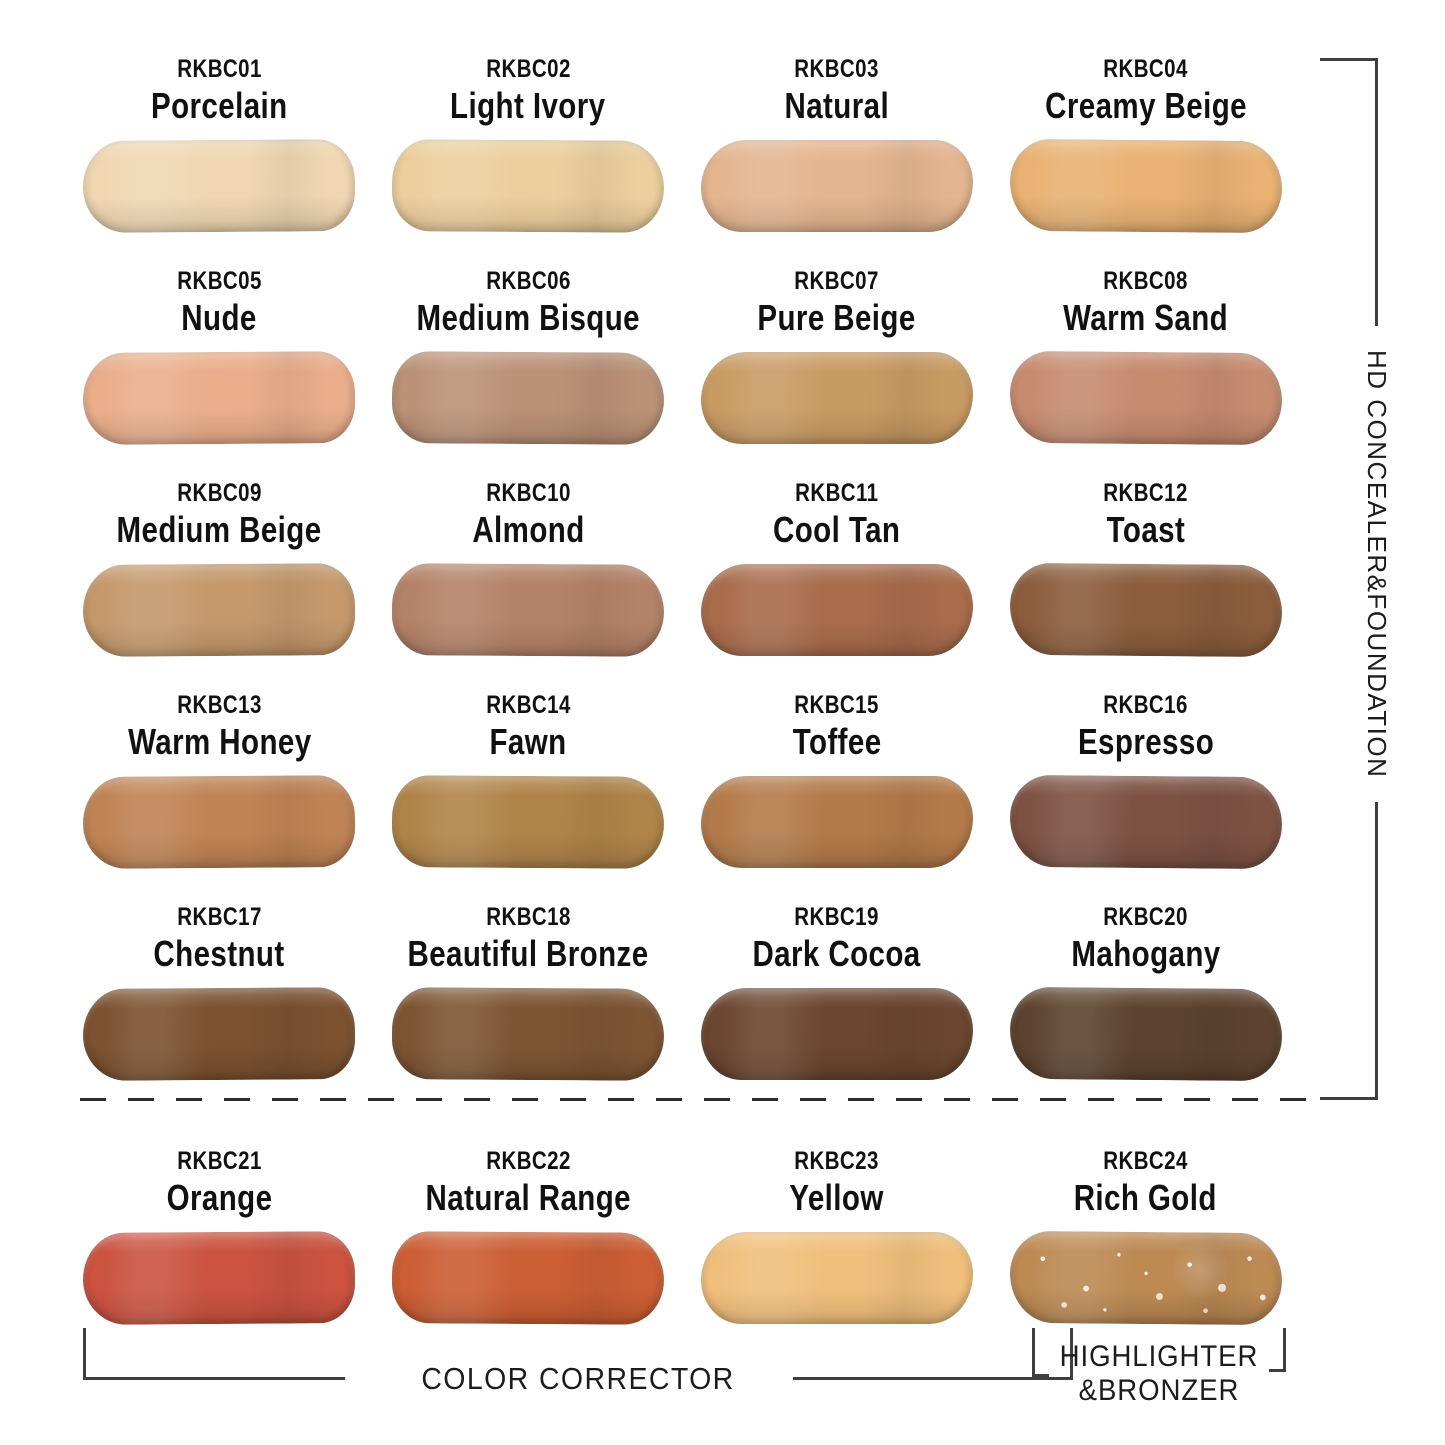 Image resolution: width=1445 pixels, height=1445 pixels. Describe the element at coordinates (1159, 1390) in the screenshot. I see `highlighter-label-line2: &BRONZER` at that location.